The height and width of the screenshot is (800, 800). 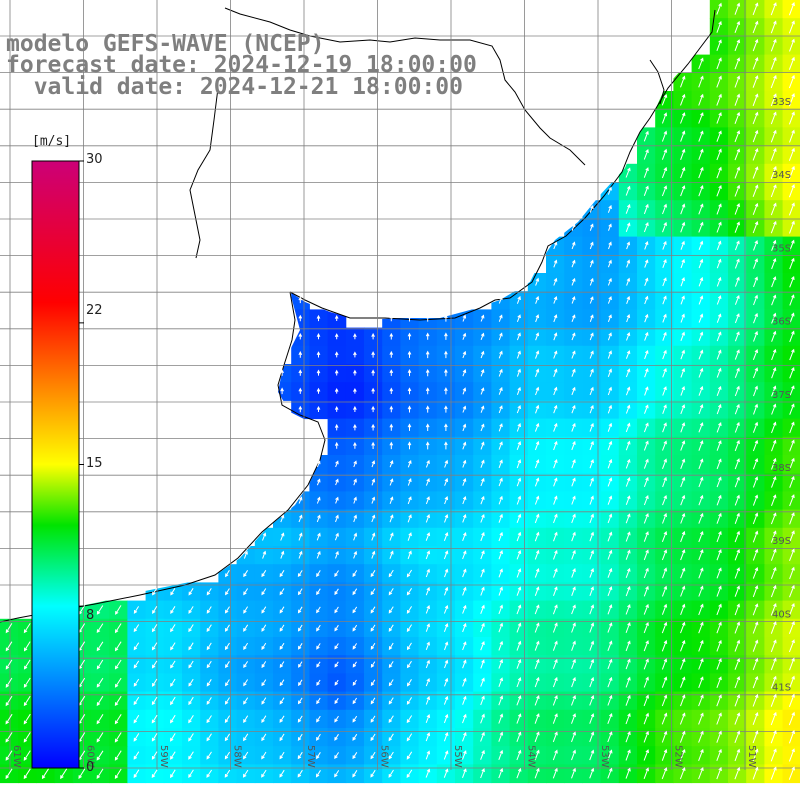 I want to click on colorbar-tick-label: 15, so click(x=94, y=463).